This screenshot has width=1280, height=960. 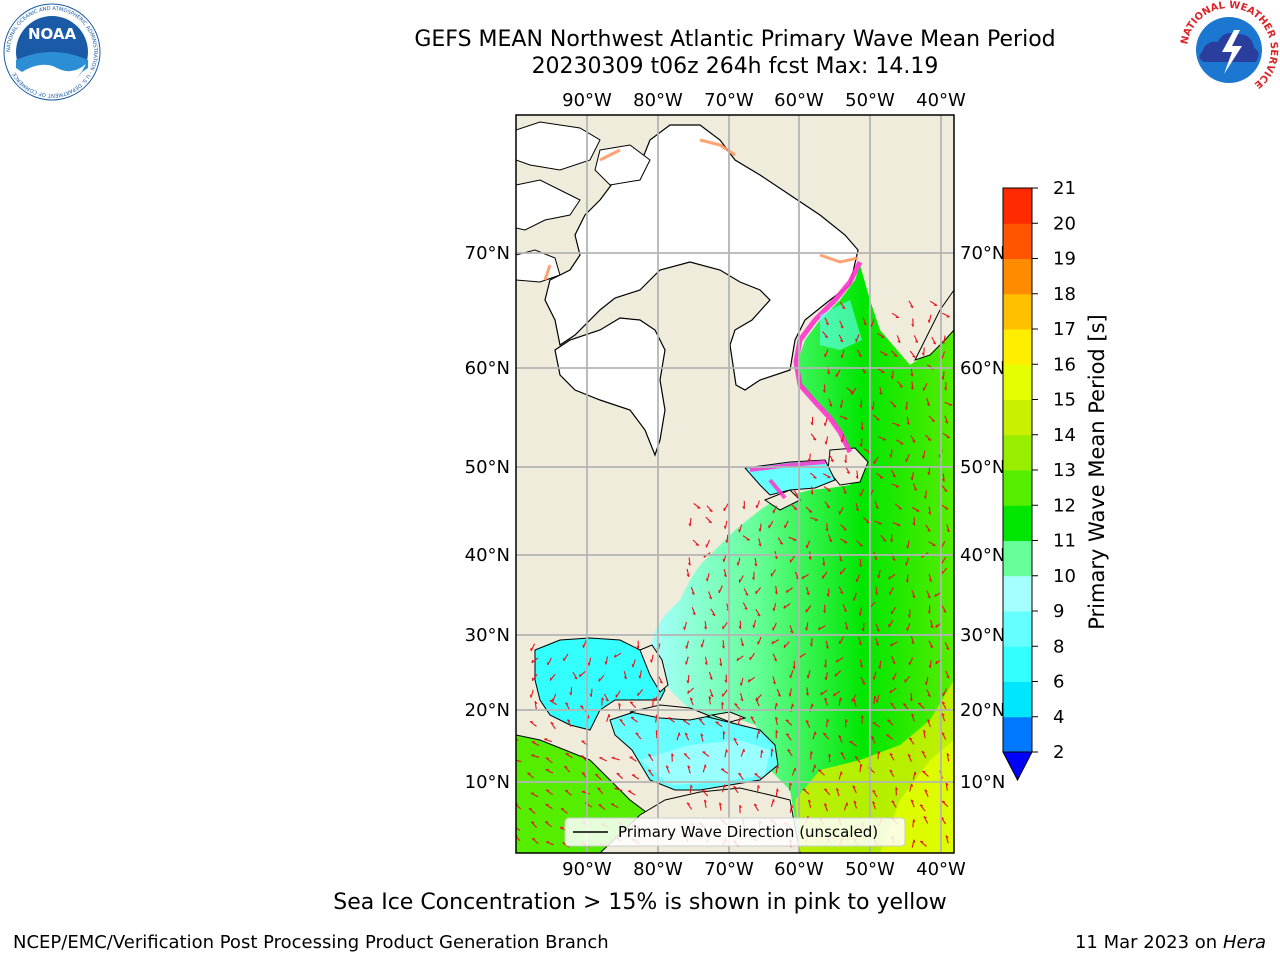 What do you see at coordinates (828, 357) in the screenshot?
I see `sea-ice-edge` at bounding box center [828, 357].